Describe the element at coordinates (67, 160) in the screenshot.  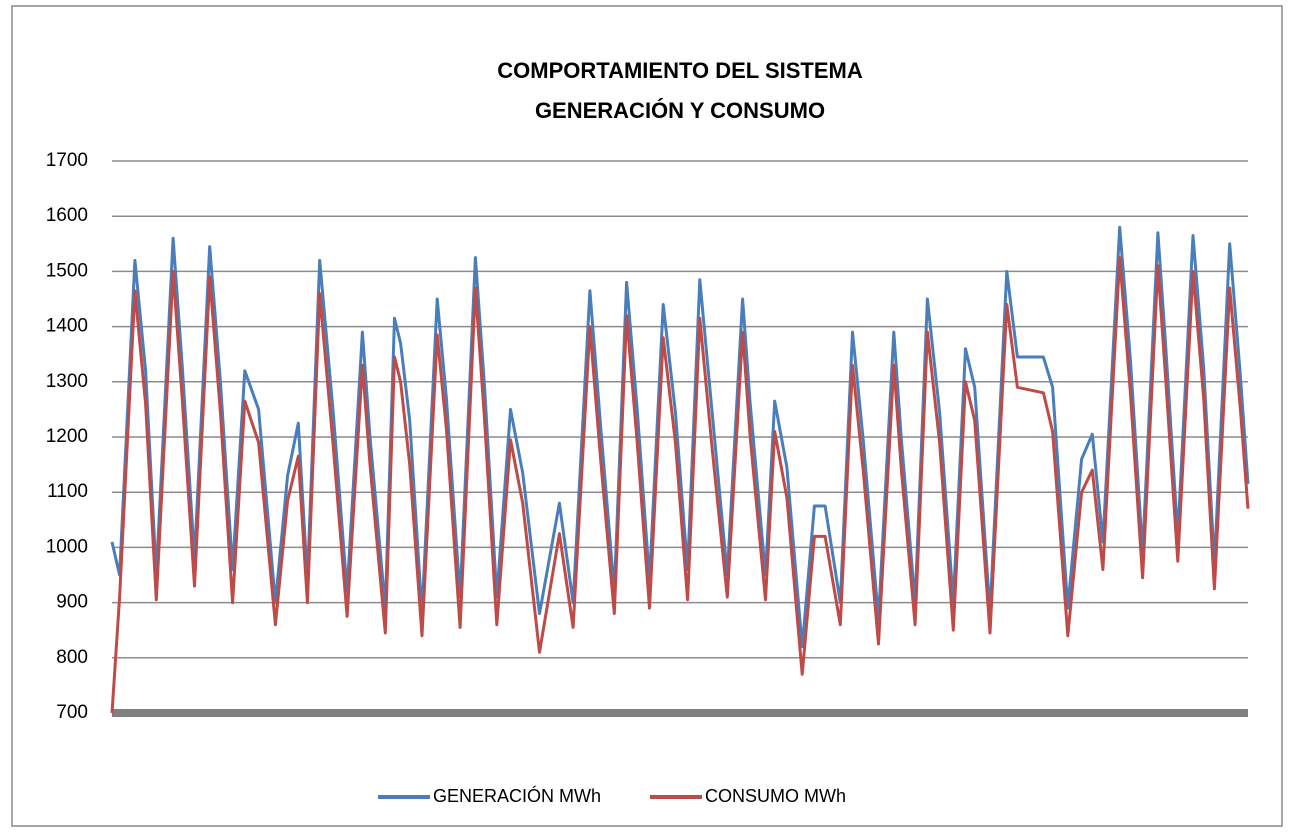
I see `y-tick-label: 1700` at that location.